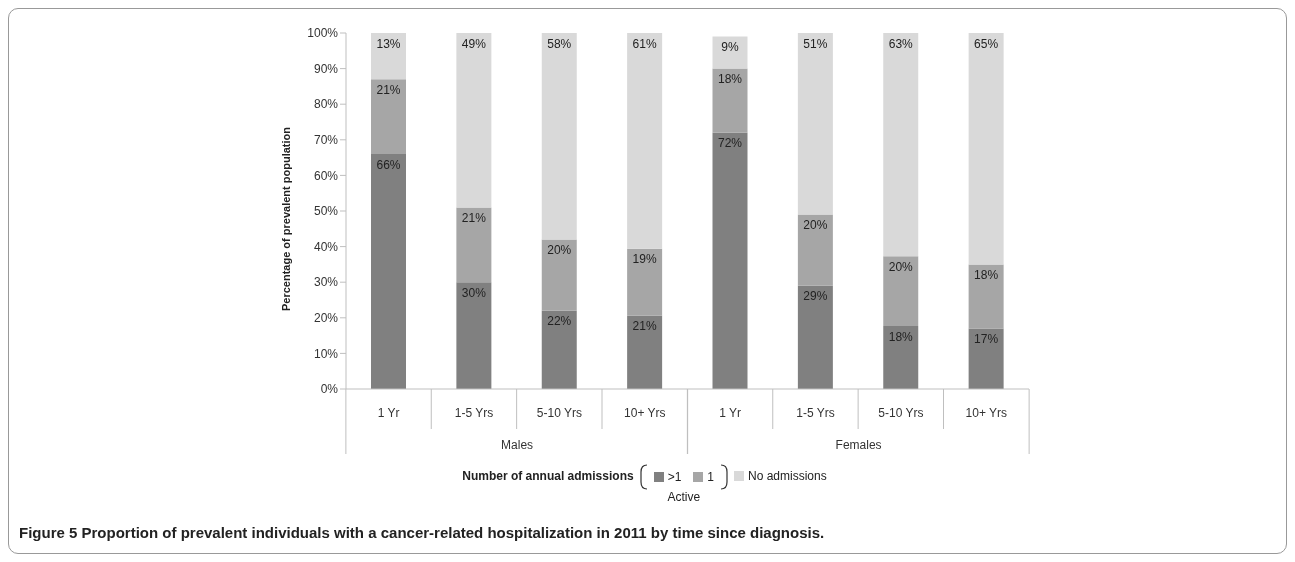  What do you see at coordinates (986, 339) in the screenshot?
I see `data-label: 17%` at bounding box center [986, 339].